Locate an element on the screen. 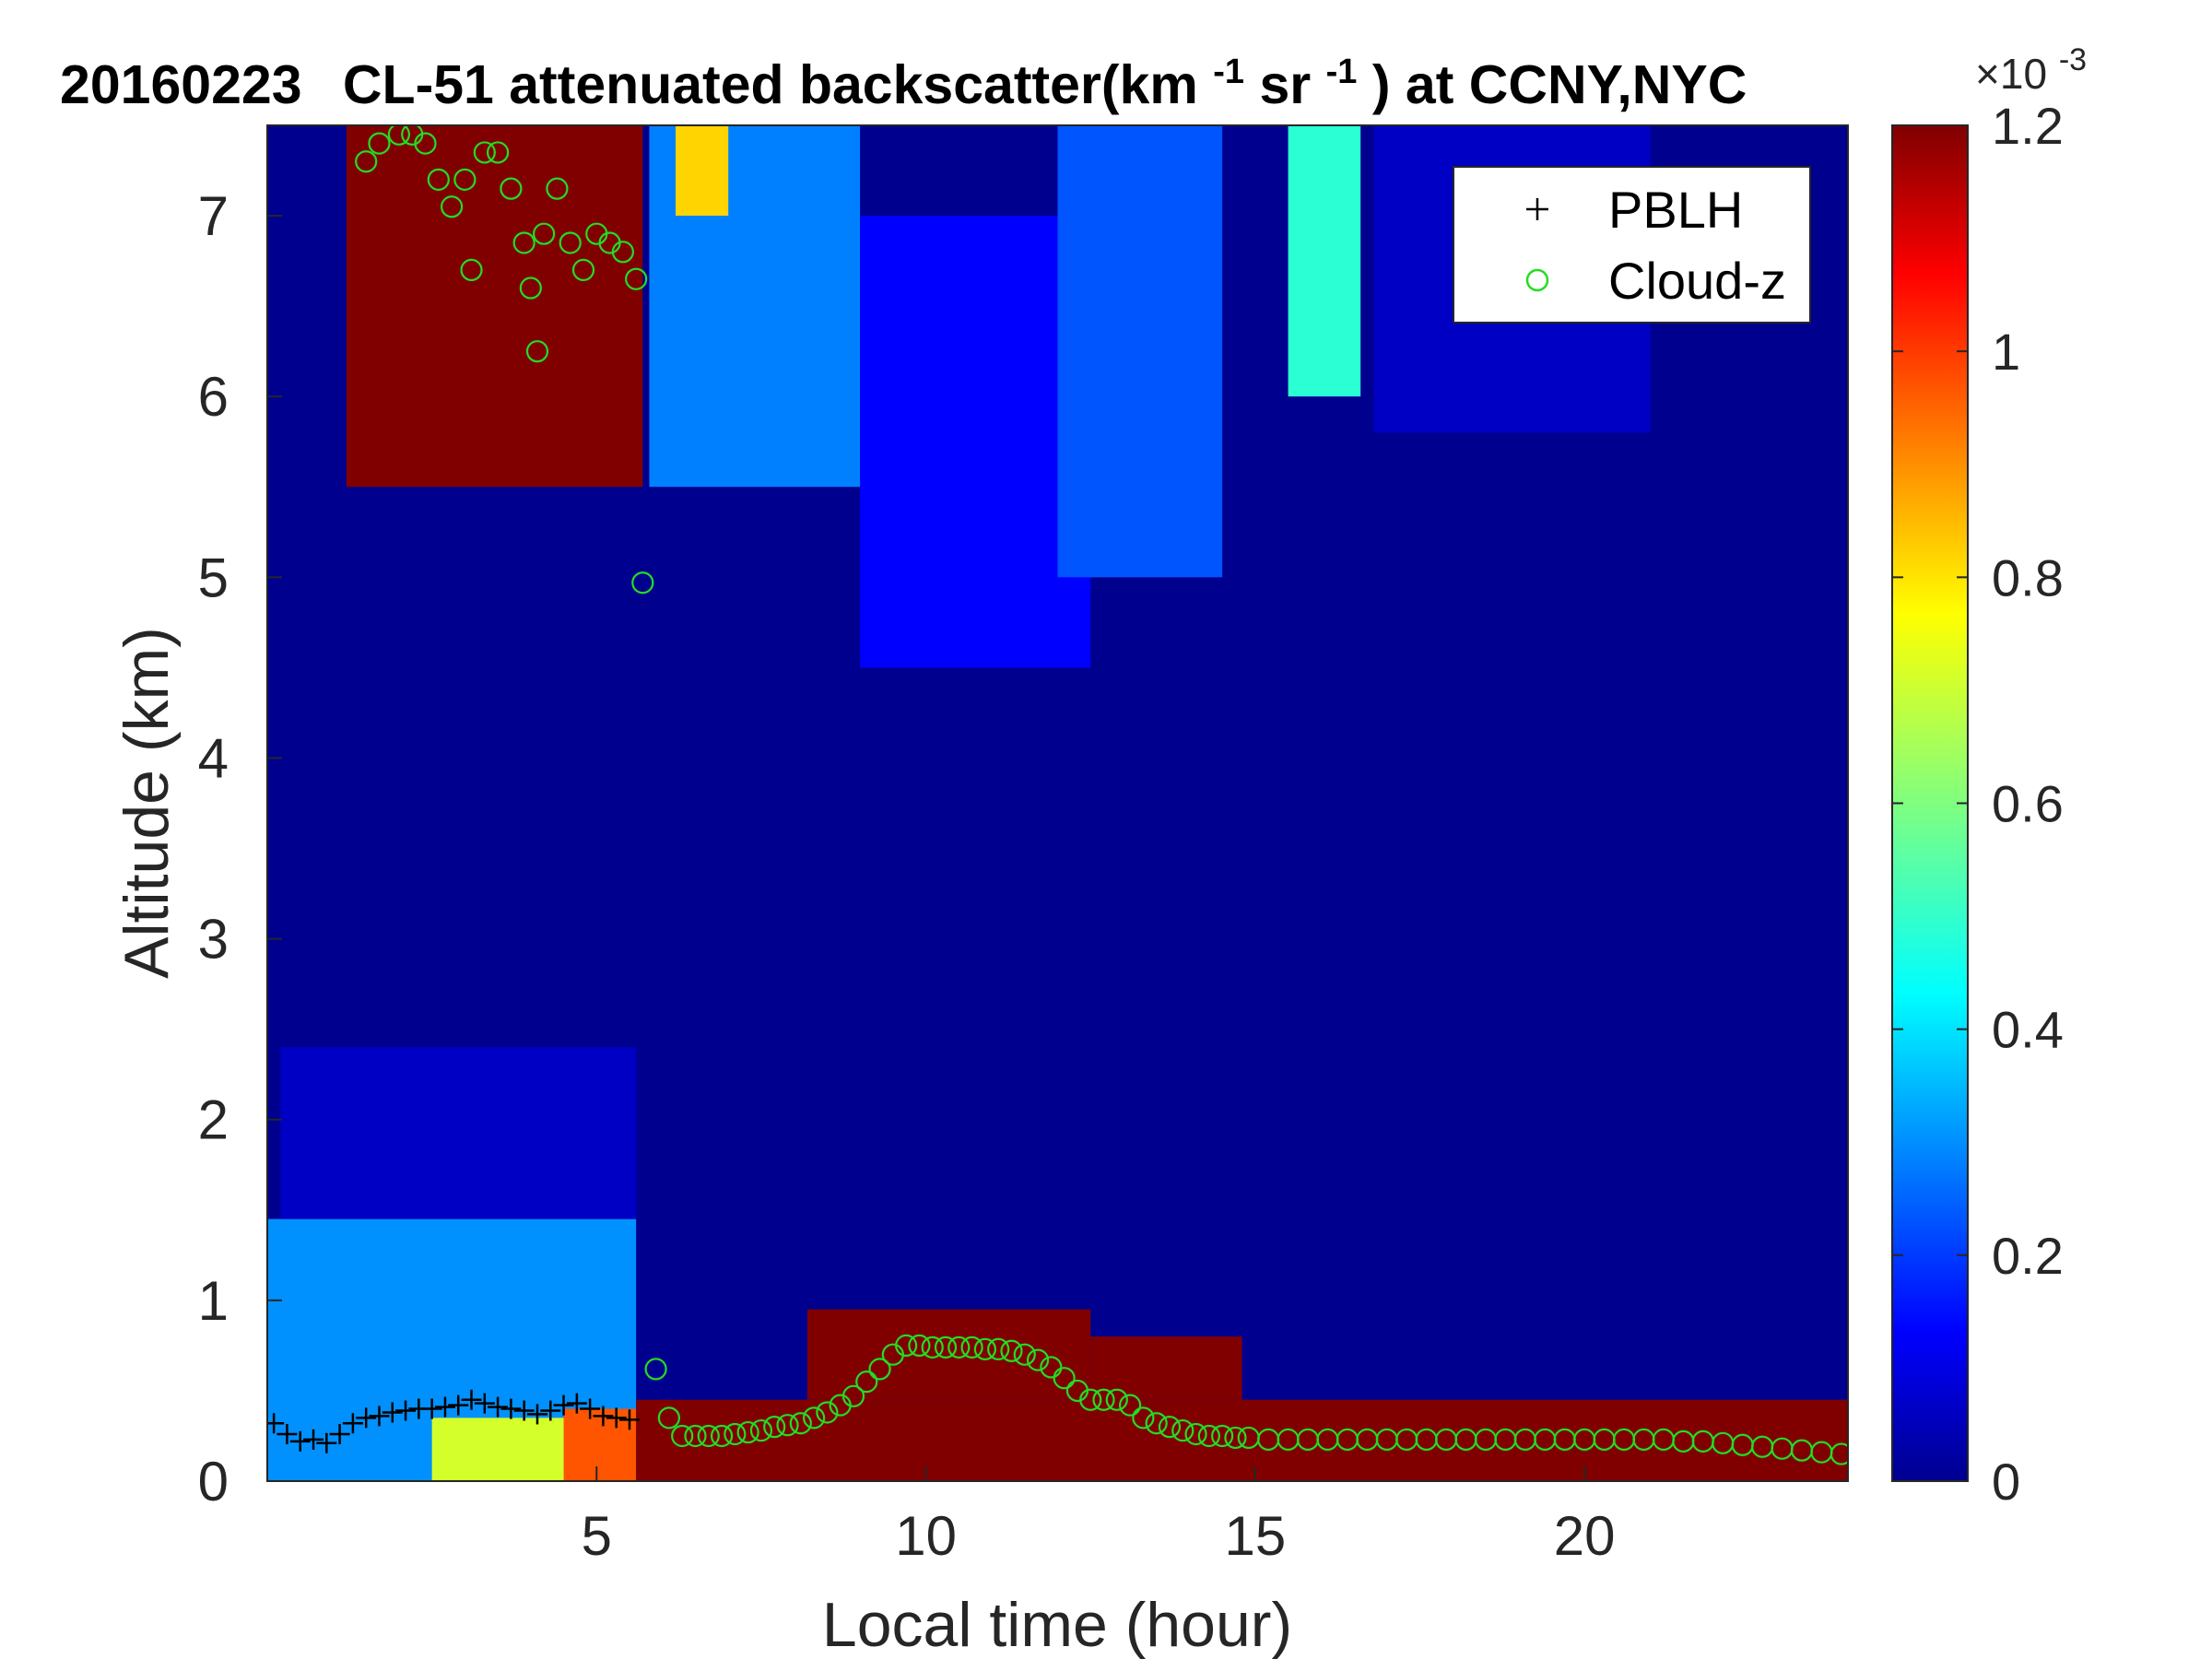 The height and width of the screenshot is (1659, 2212). y-tick-label: 2 is located at coordinates (213, 1120).